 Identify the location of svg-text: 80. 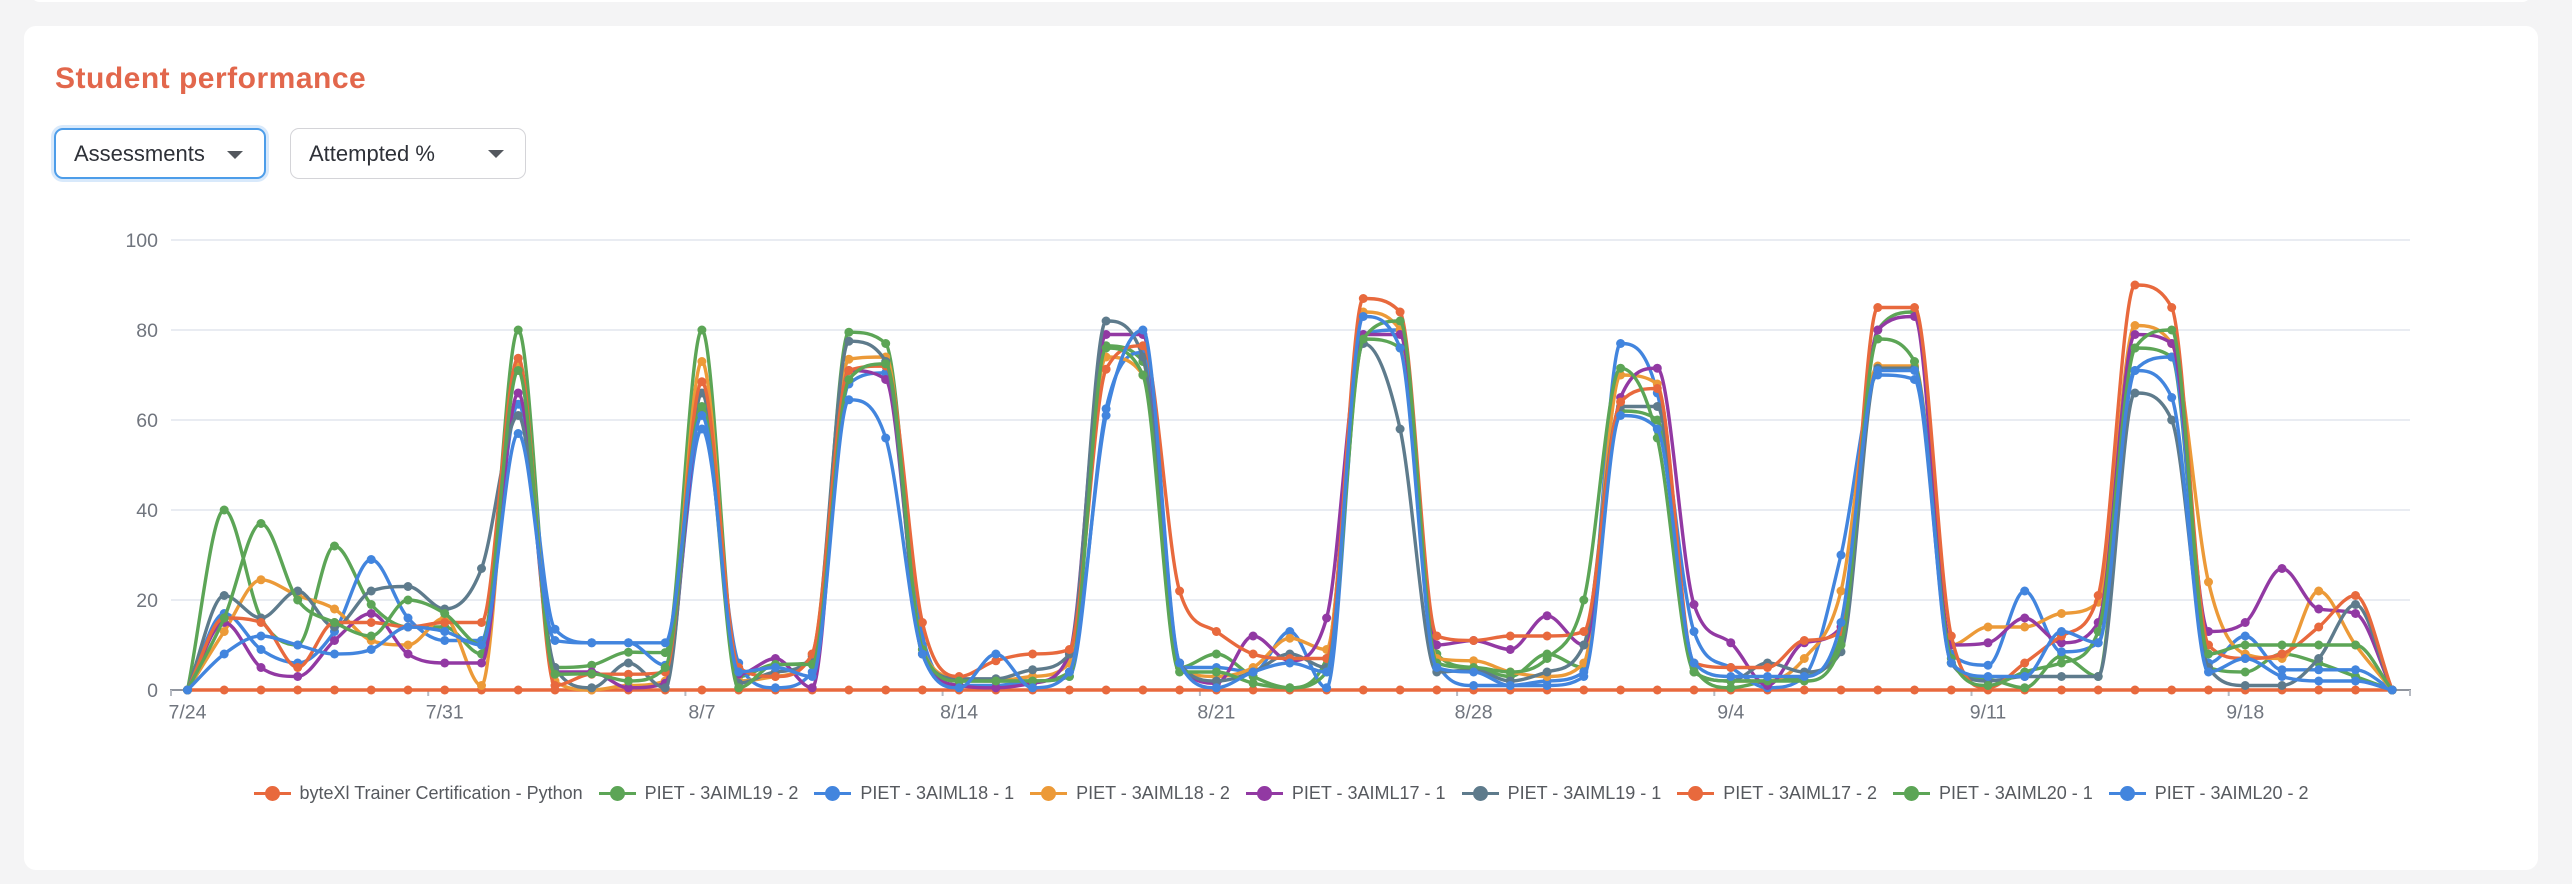
(147, 331).